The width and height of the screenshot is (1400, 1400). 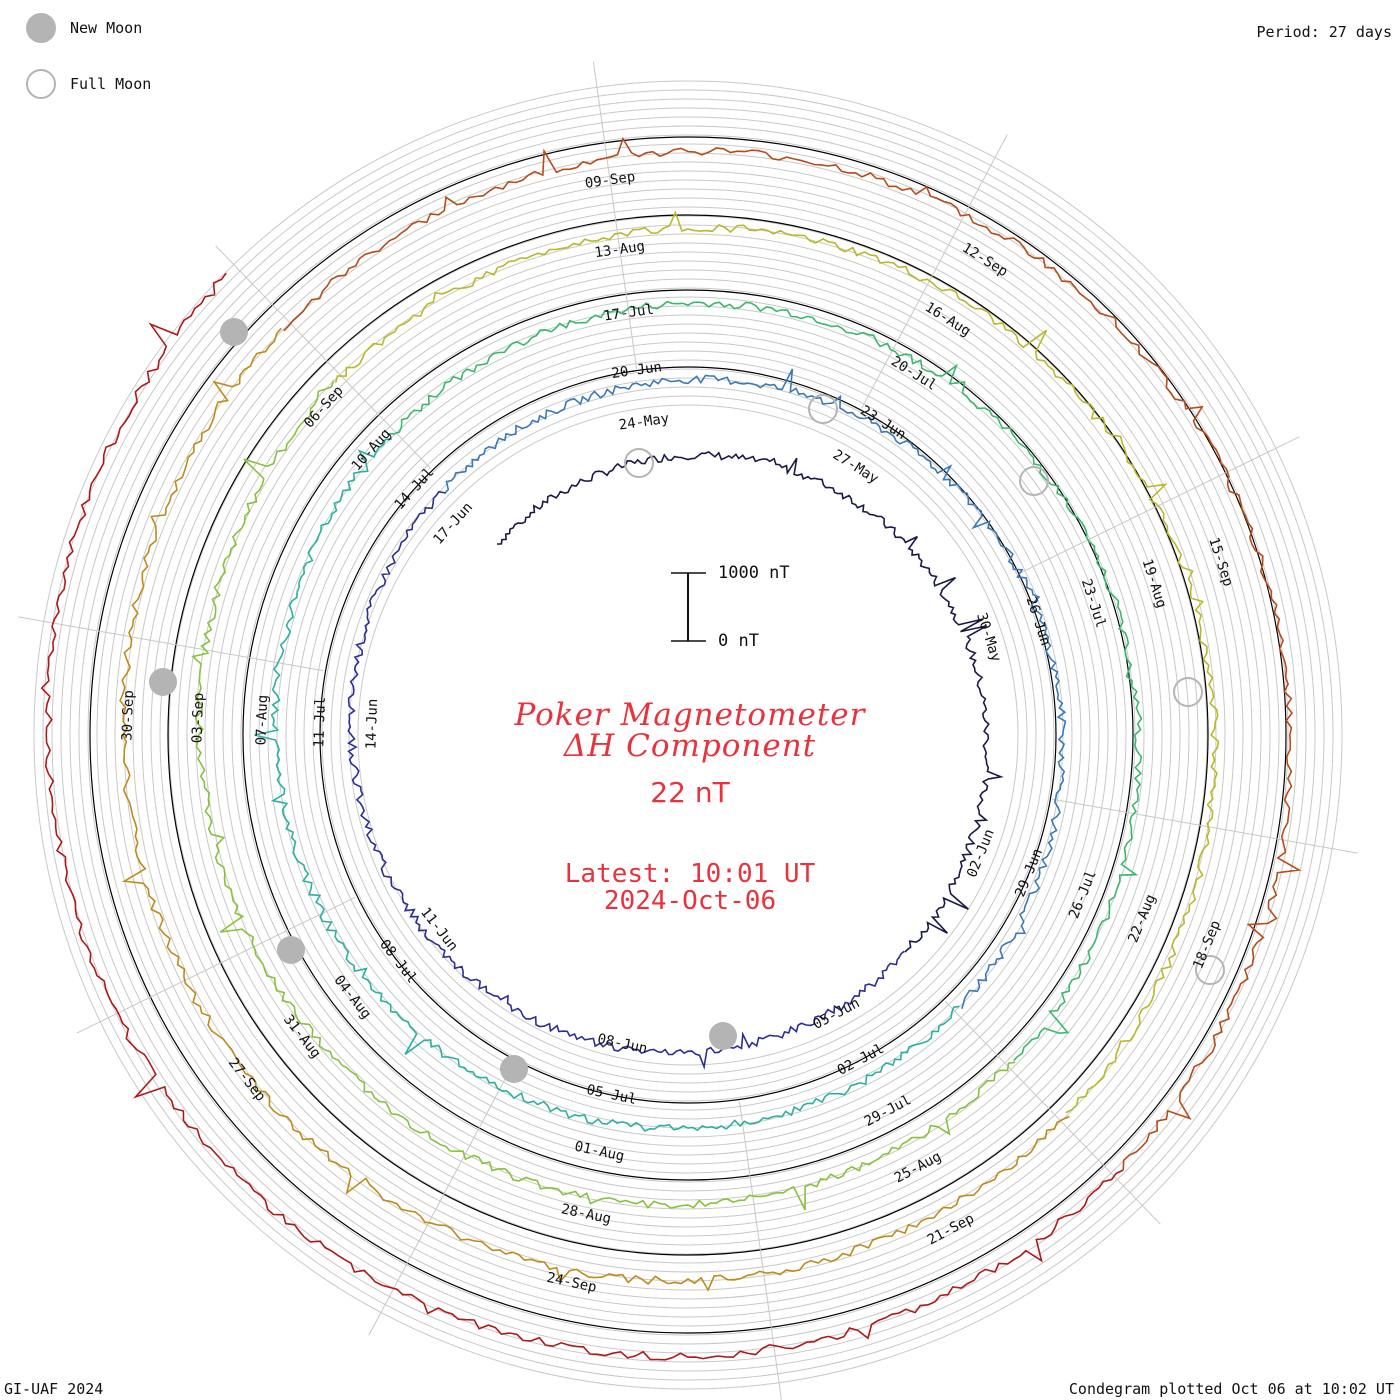 I want to click on date-tick-label: 30-May, so click(x=988, y=637).